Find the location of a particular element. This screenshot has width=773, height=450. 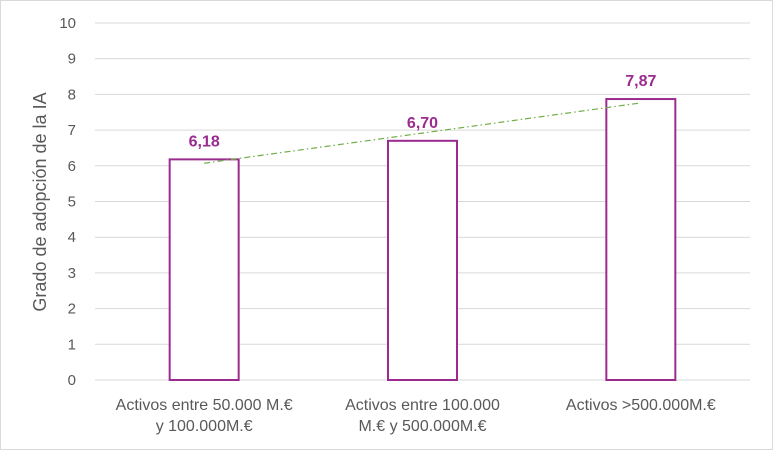

data-label: 7,87 is located at coordinates (640, 81).